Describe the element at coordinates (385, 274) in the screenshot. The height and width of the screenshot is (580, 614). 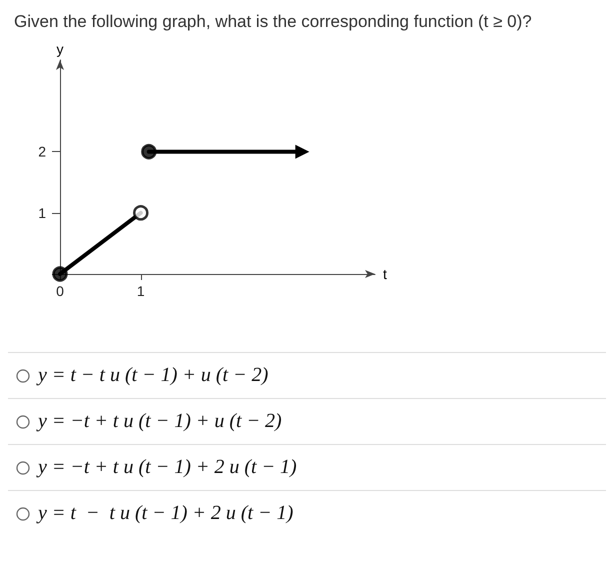
I see `x-axis-title: t` at that location.